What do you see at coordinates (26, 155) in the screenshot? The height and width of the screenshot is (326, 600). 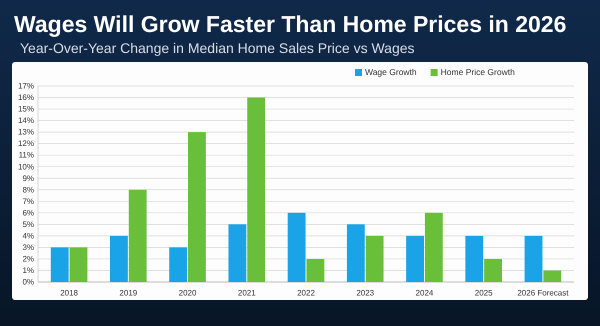 I see `y-tick-label: 11%` at bounding box center [26, 155].